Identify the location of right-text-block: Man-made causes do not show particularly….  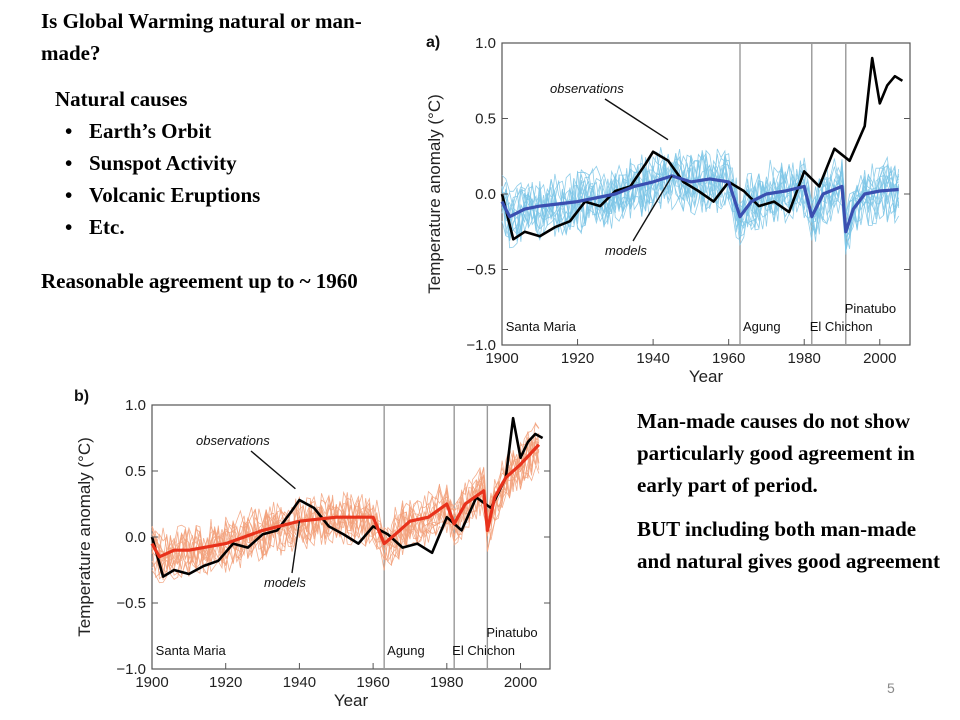
(789, 491).